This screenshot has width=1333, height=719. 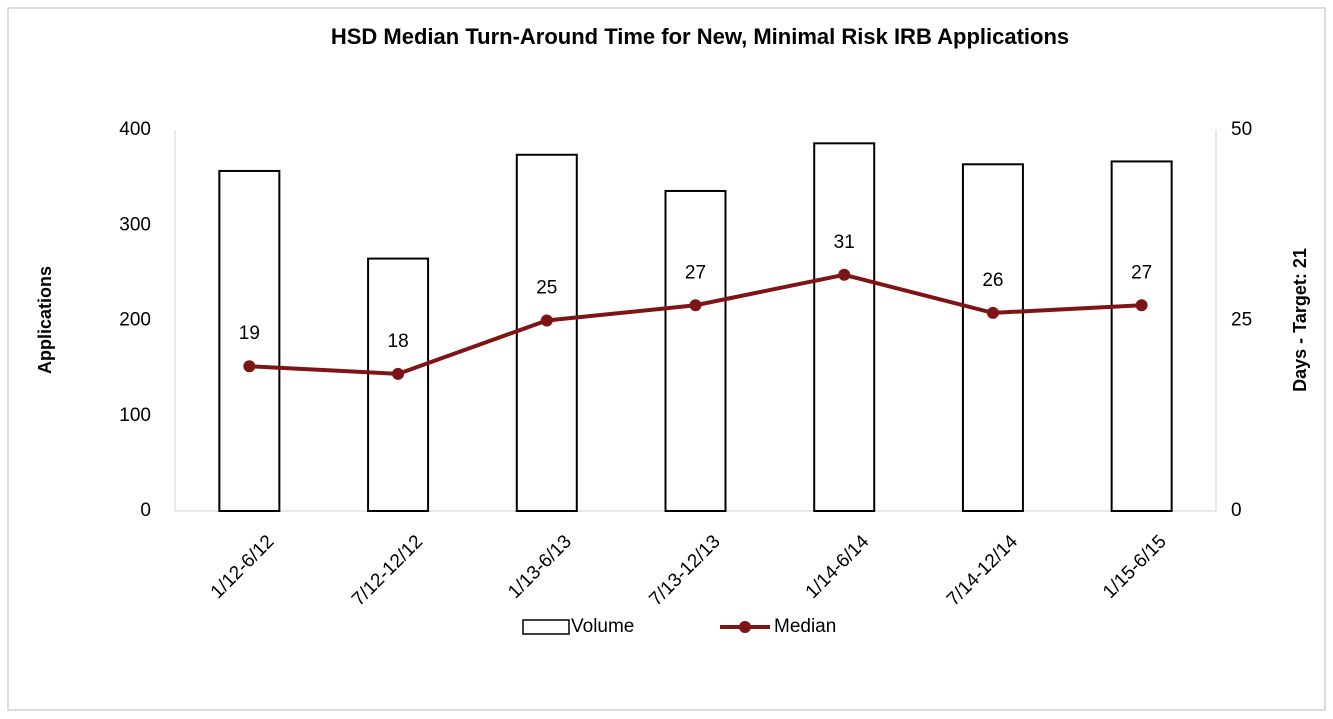 I want to click on data-label: 31, so click(x=844, y=242).